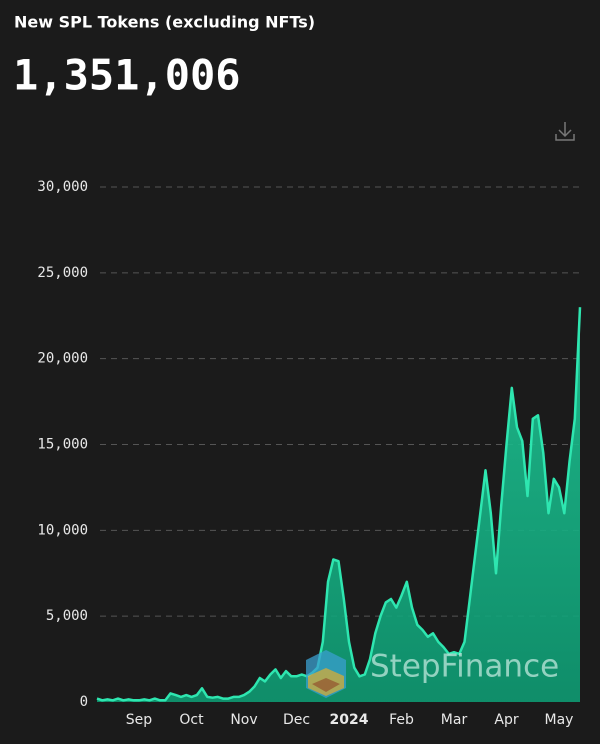 Image resolution: width=600 pixels, height=744 pixels. I want to click on x-tick-label: Sep, so click(139, 720).